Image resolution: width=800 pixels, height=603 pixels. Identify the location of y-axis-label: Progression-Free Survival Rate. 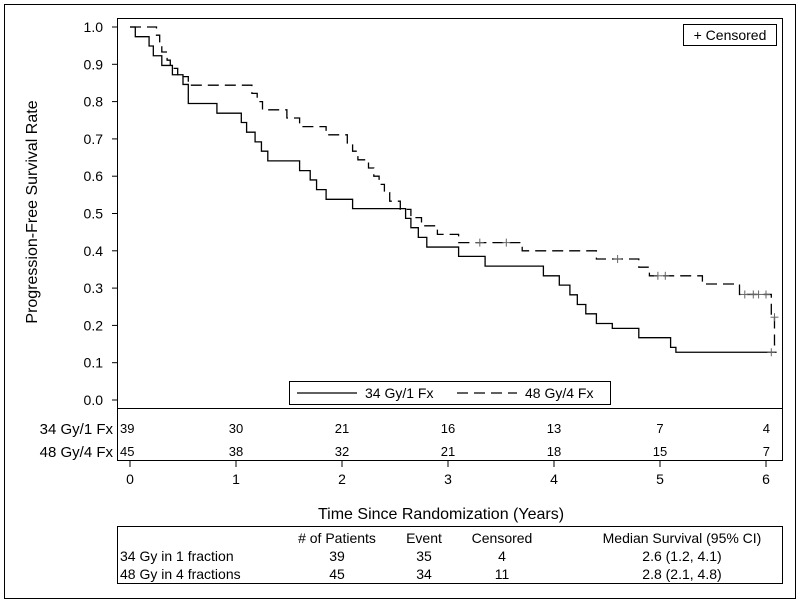
(32, 211).